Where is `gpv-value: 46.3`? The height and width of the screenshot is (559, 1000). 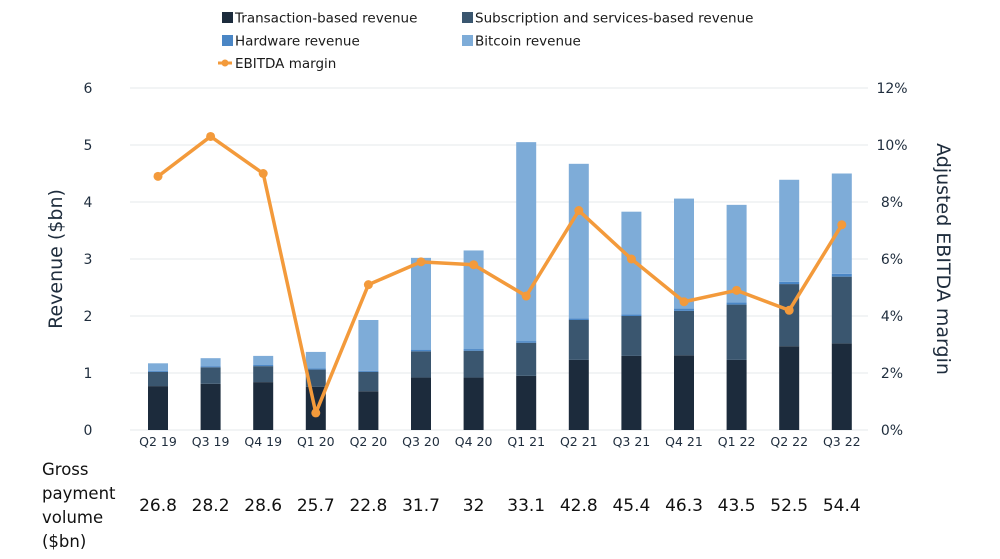 gpv-value: 46.3 is located at coordinates (684, 506).